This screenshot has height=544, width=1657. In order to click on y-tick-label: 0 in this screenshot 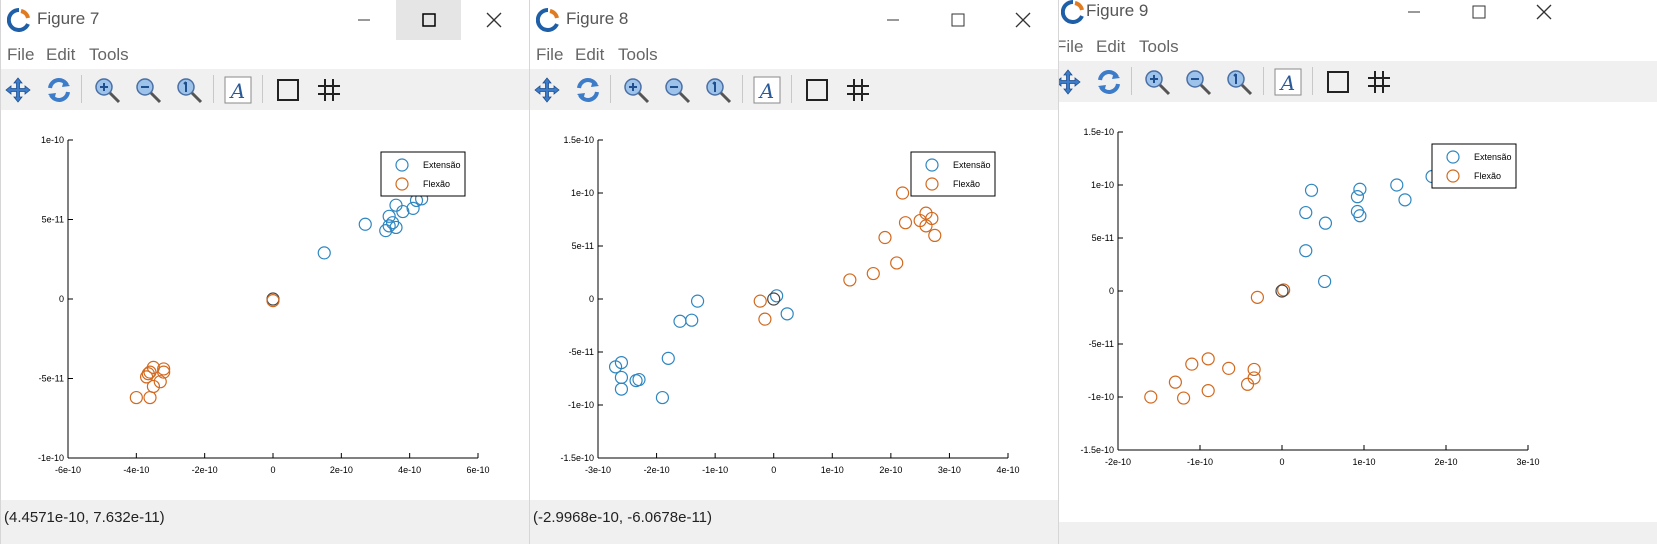, I will do `click(61, 299)`.